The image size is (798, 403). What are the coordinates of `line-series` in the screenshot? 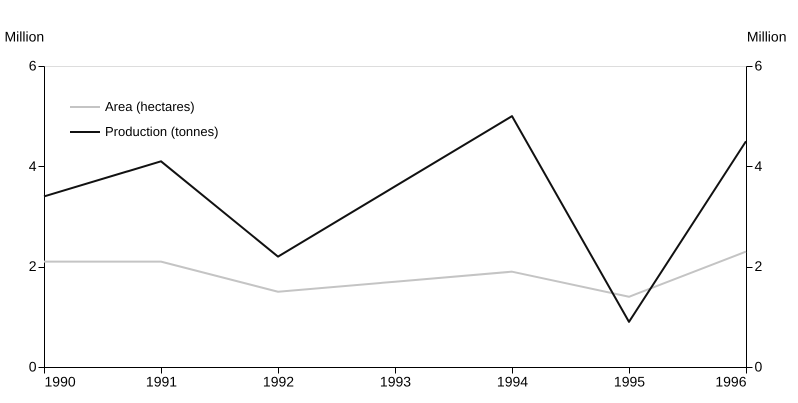 It's located at (395, 274).